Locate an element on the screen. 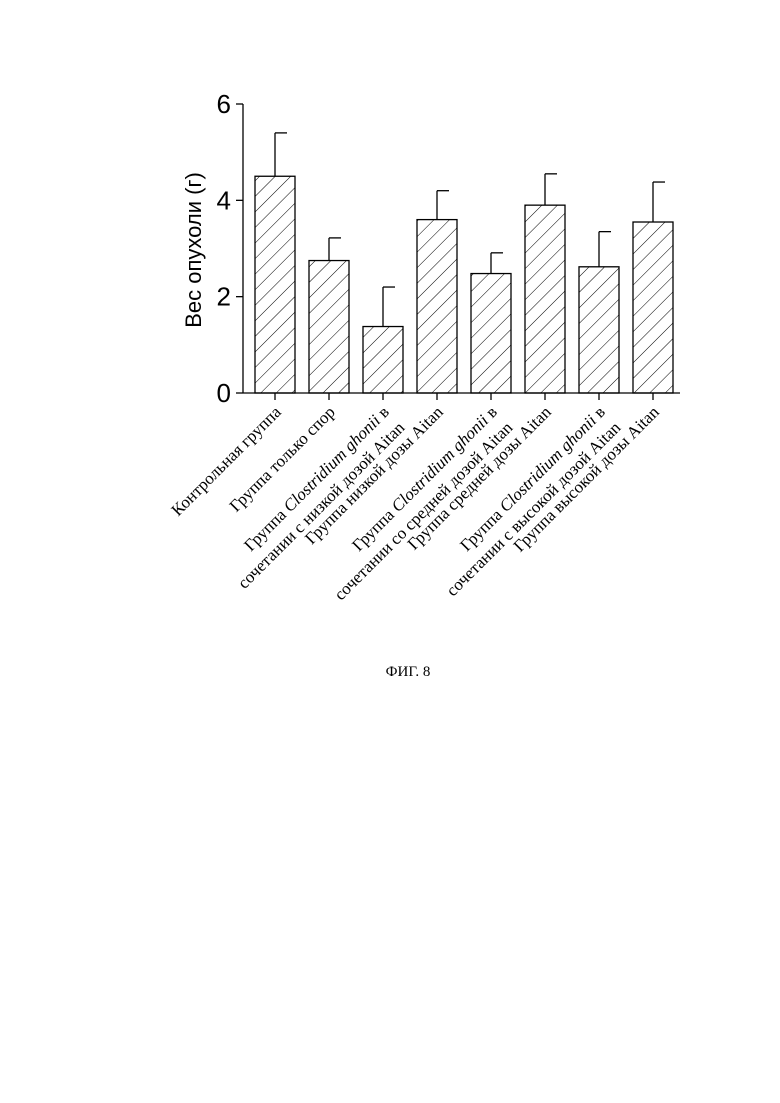 This screenshot has height=1103, width=780. figure-caption: ФИГ. 8 is located at coordinates (390, 672).